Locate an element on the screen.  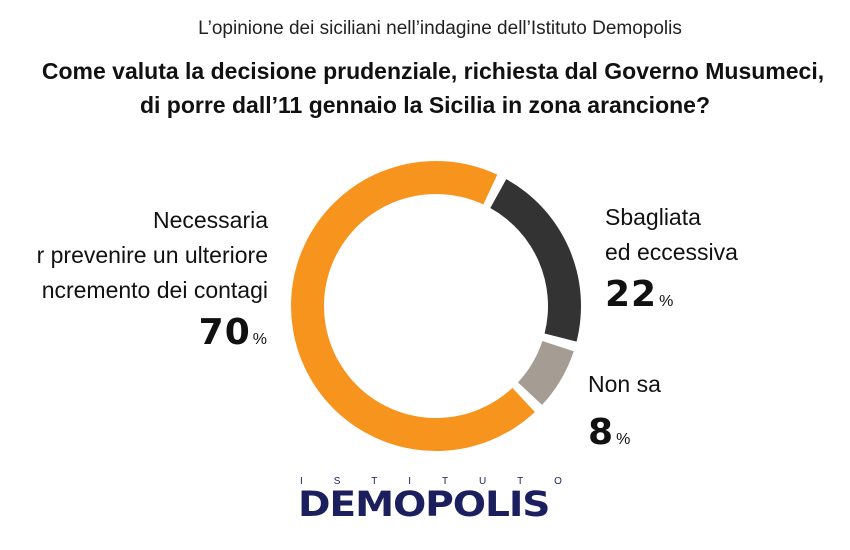
value-non-sa-number: 8 is located at coordinates (601, 432).